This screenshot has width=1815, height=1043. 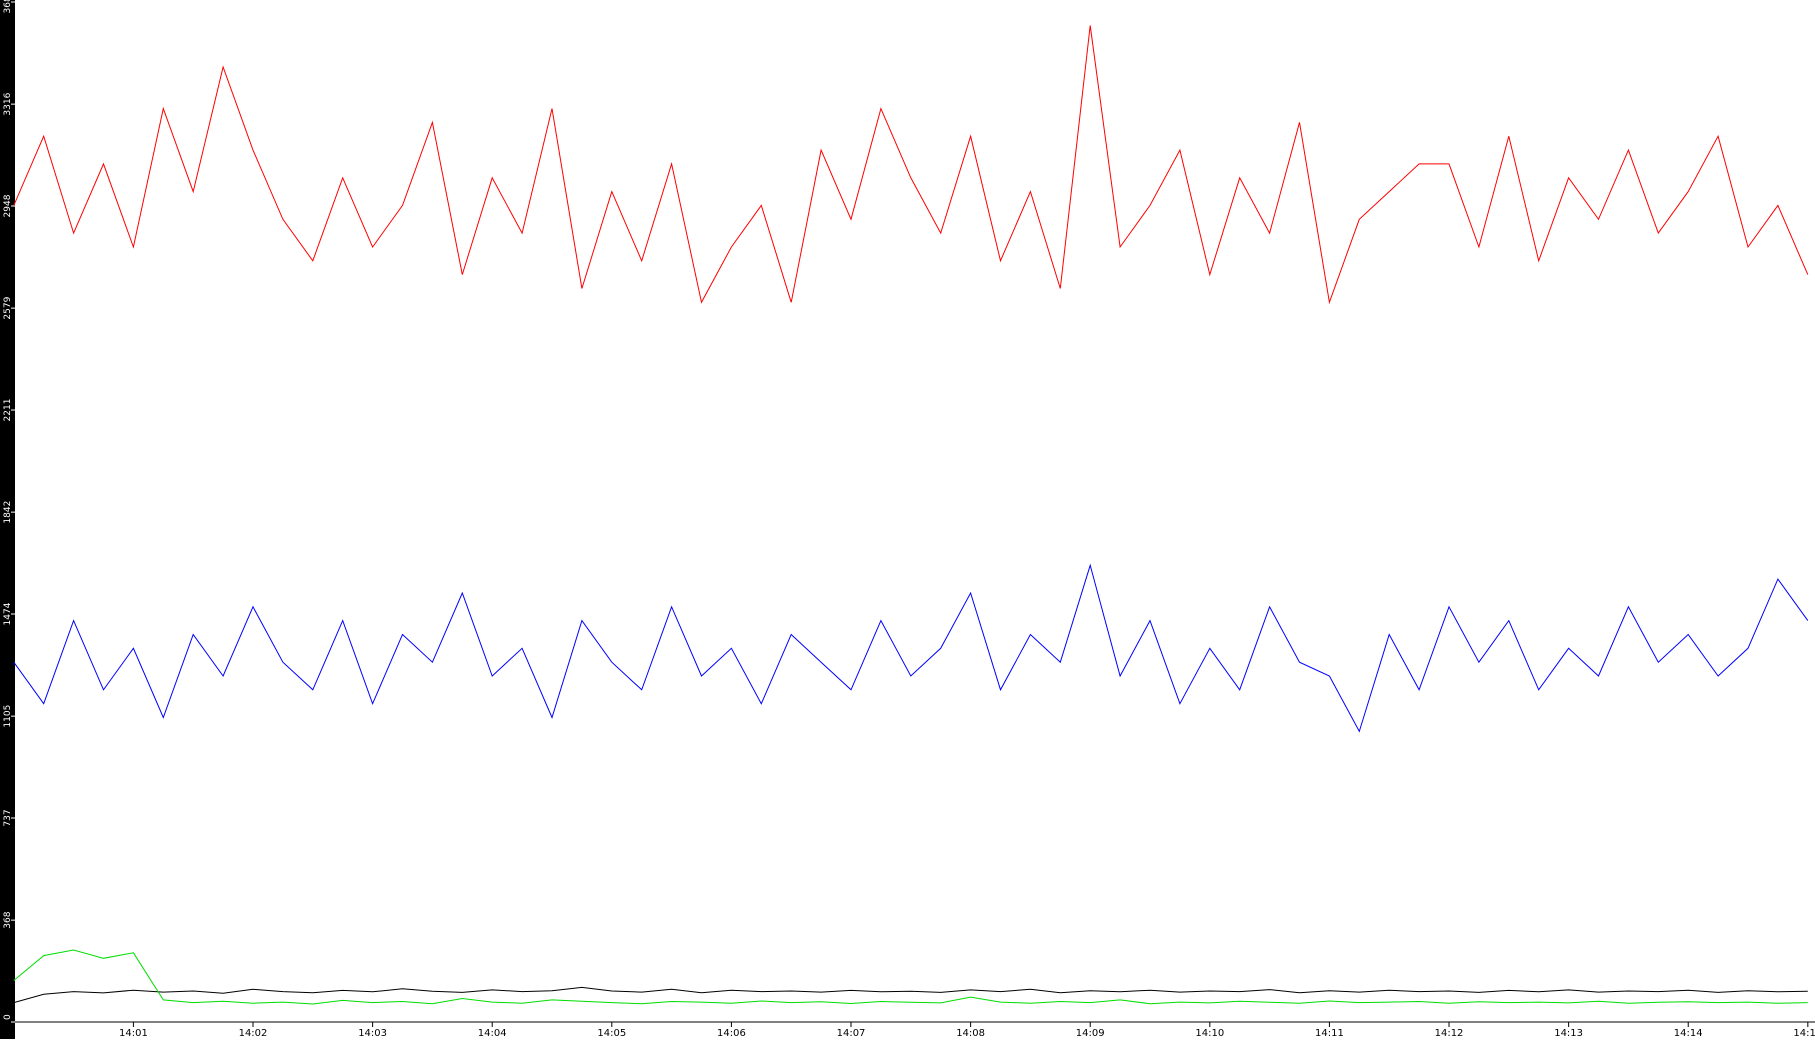 What do you see at coordinates (8, 817) in the screenshot?
I see `y-tick-label: 737` at bounding box center [8, 817].